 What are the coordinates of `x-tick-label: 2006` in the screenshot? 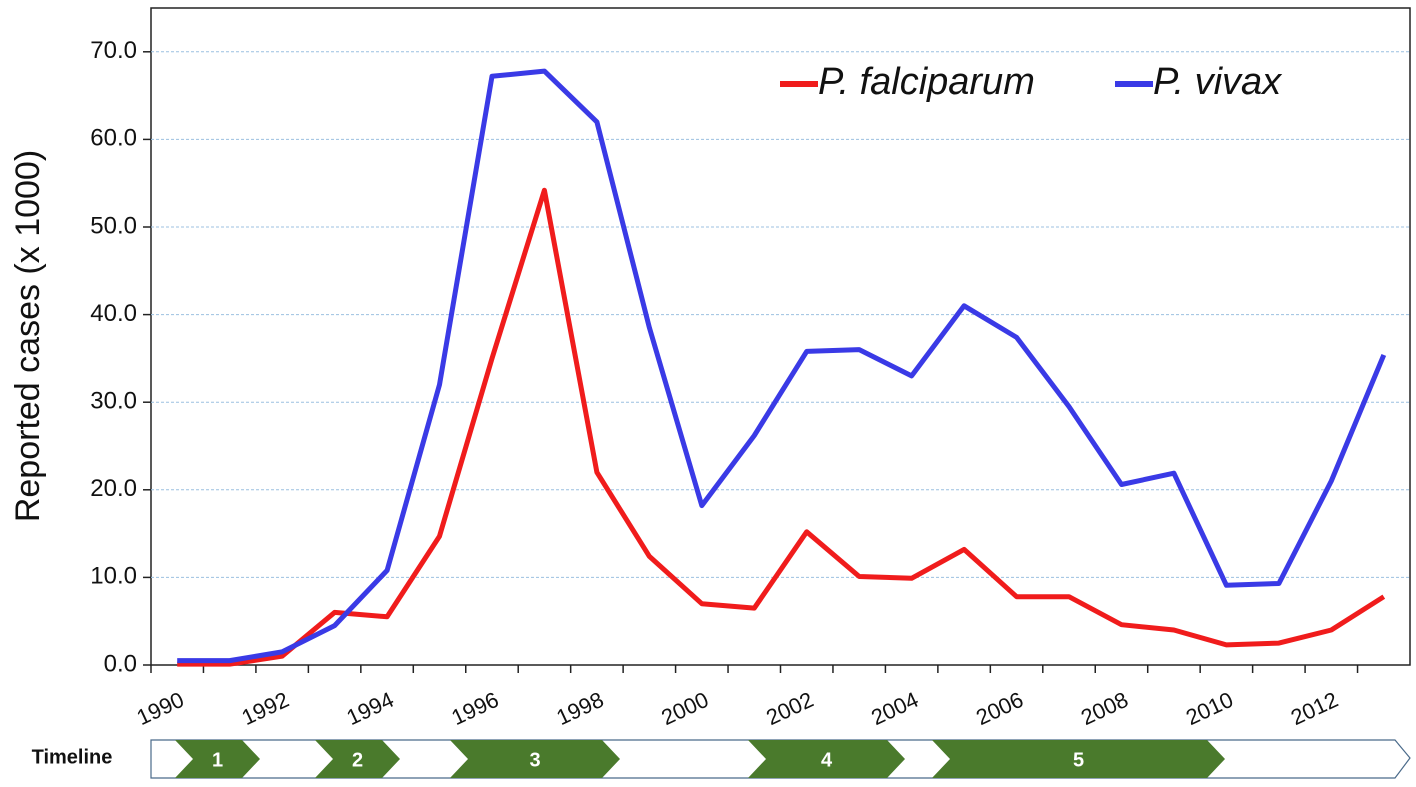 It's located at (999, 708).